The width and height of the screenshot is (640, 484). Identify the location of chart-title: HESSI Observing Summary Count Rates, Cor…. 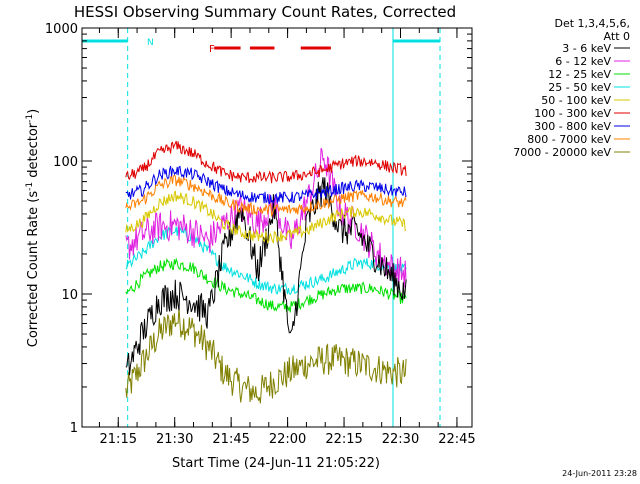
(265, 12).